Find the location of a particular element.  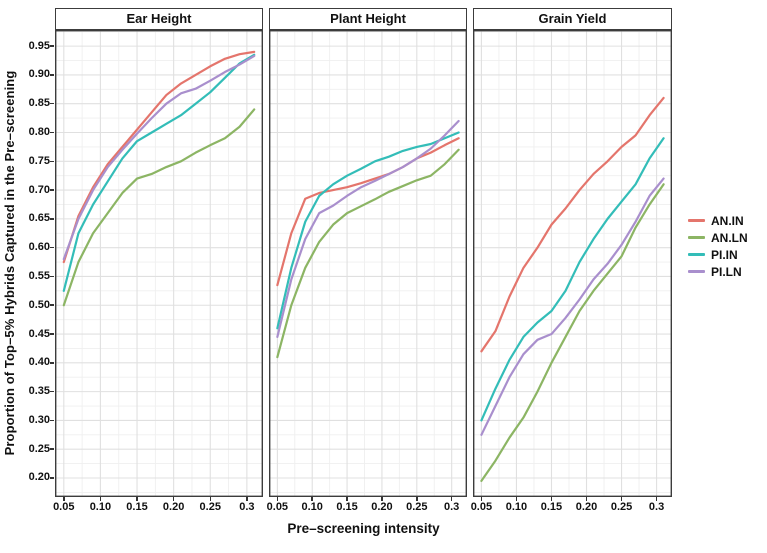

y-tick-label: 0.80 is located at coordinates (39, 131).